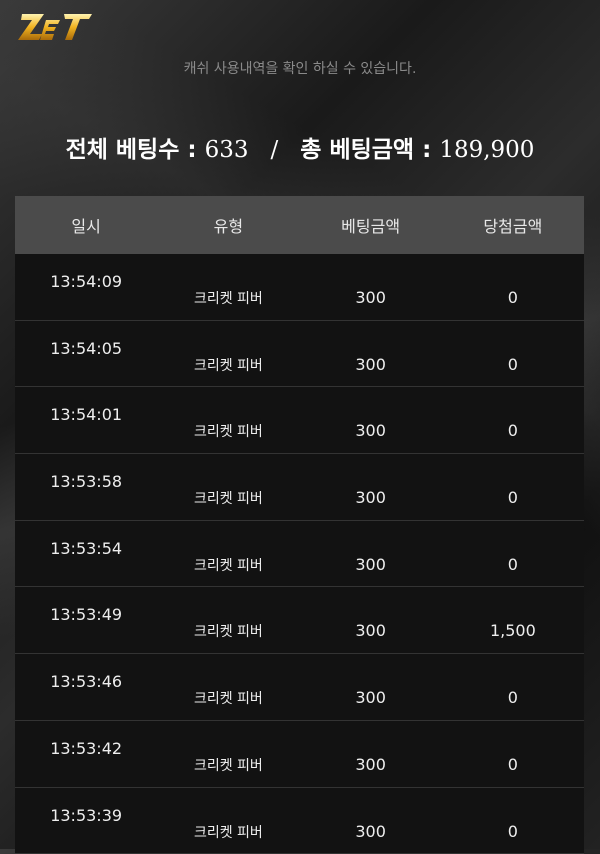  Describe the element at coordinates (86, 354) in the screenshot. I see `row-time: 13:54:05` at that location.